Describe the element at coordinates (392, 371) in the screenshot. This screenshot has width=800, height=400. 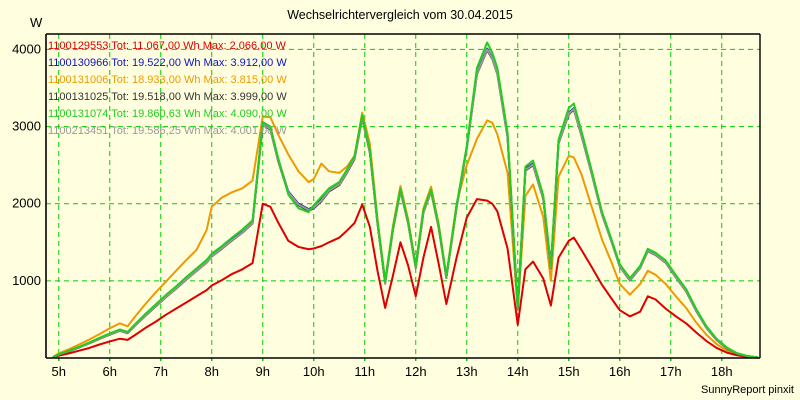
I see `x-axis-tick-labels: 5h 6h 7h 8h 9h 10h 11h 12h 13h 14h 15h 16h 17h 18h` at that location.